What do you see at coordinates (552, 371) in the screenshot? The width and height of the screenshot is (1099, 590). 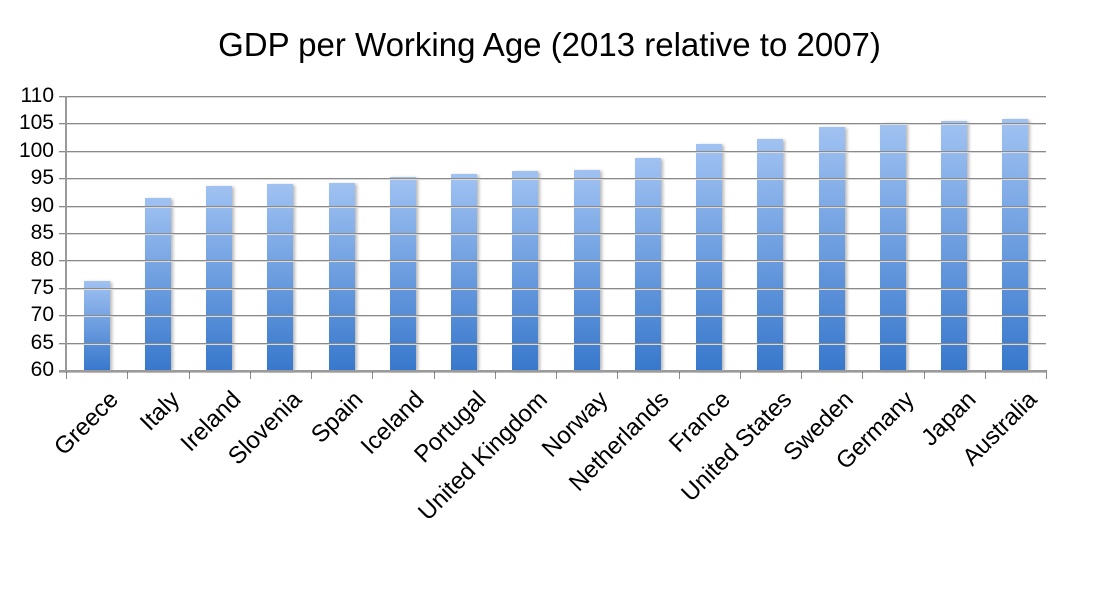 I see `x-axis-line` at bounding box center [552, 371].